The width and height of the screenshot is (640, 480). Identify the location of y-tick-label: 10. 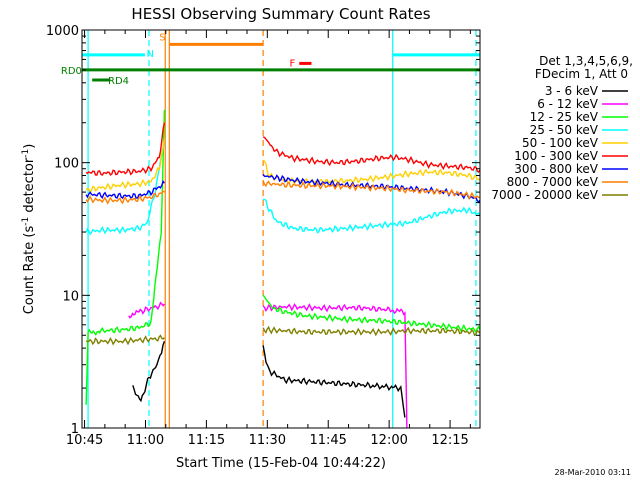
(70, 296).